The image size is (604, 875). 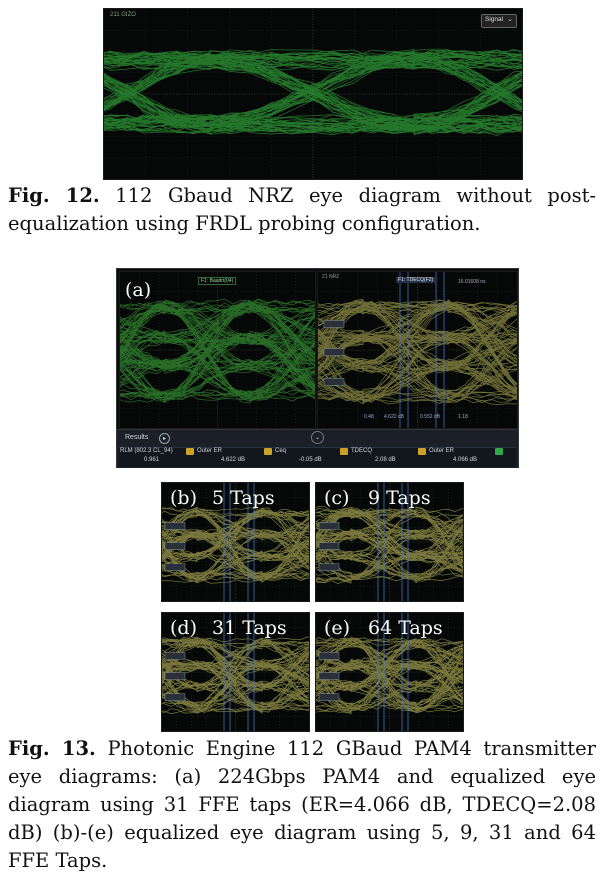 I want to click on result-value: -0.05 dB, so click(x=310, y=460).